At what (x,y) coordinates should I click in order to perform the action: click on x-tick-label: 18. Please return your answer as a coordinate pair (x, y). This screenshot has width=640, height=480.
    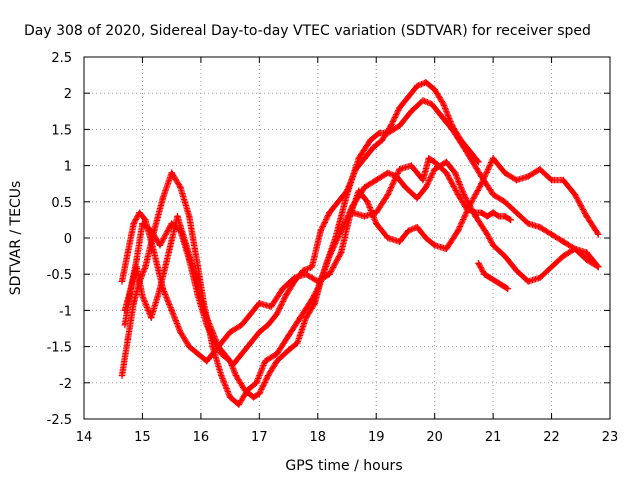
    Looking at the image, I should click on (318, 437).